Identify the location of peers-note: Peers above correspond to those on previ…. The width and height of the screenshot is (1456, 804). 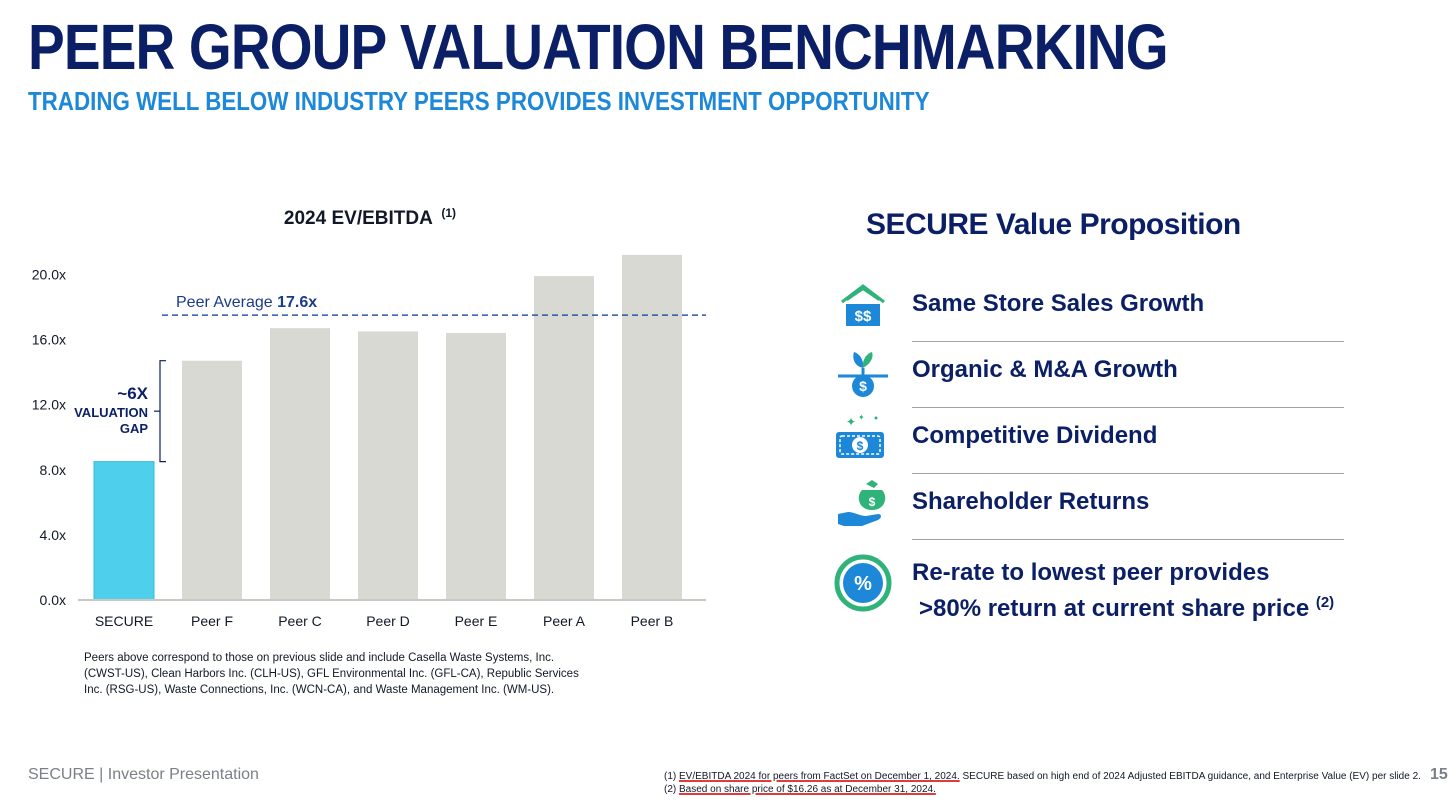
(331, 674).